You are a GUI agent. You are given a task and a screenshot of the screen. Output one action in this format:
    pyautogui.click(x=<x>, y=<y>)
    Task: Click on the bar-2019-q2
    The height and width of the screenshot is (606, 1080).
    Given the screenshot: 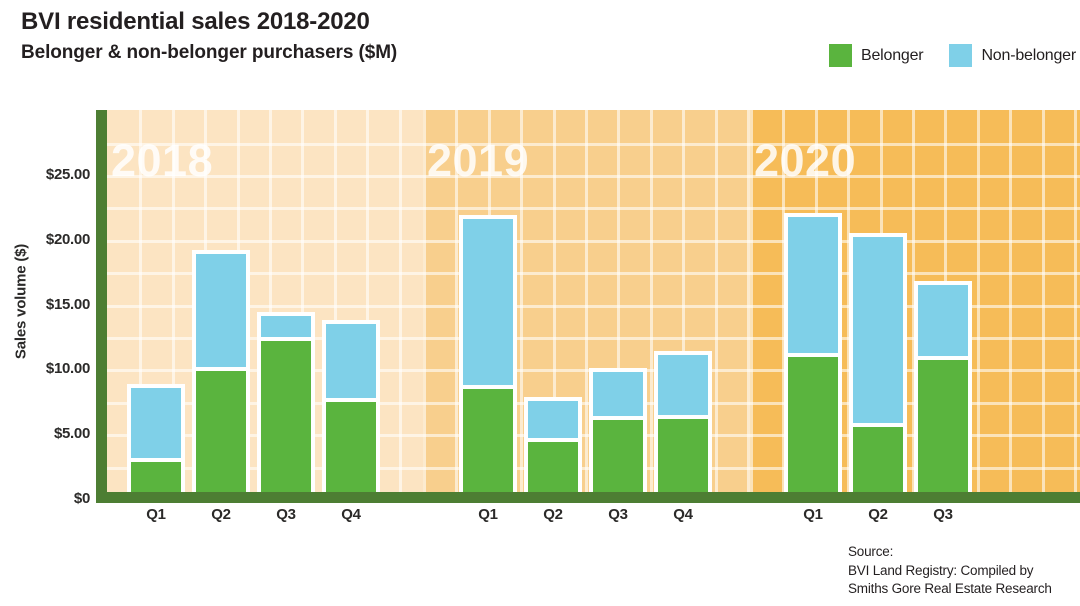 What is the action you would take?
    pyautogui.click(x=553, y=444)
    